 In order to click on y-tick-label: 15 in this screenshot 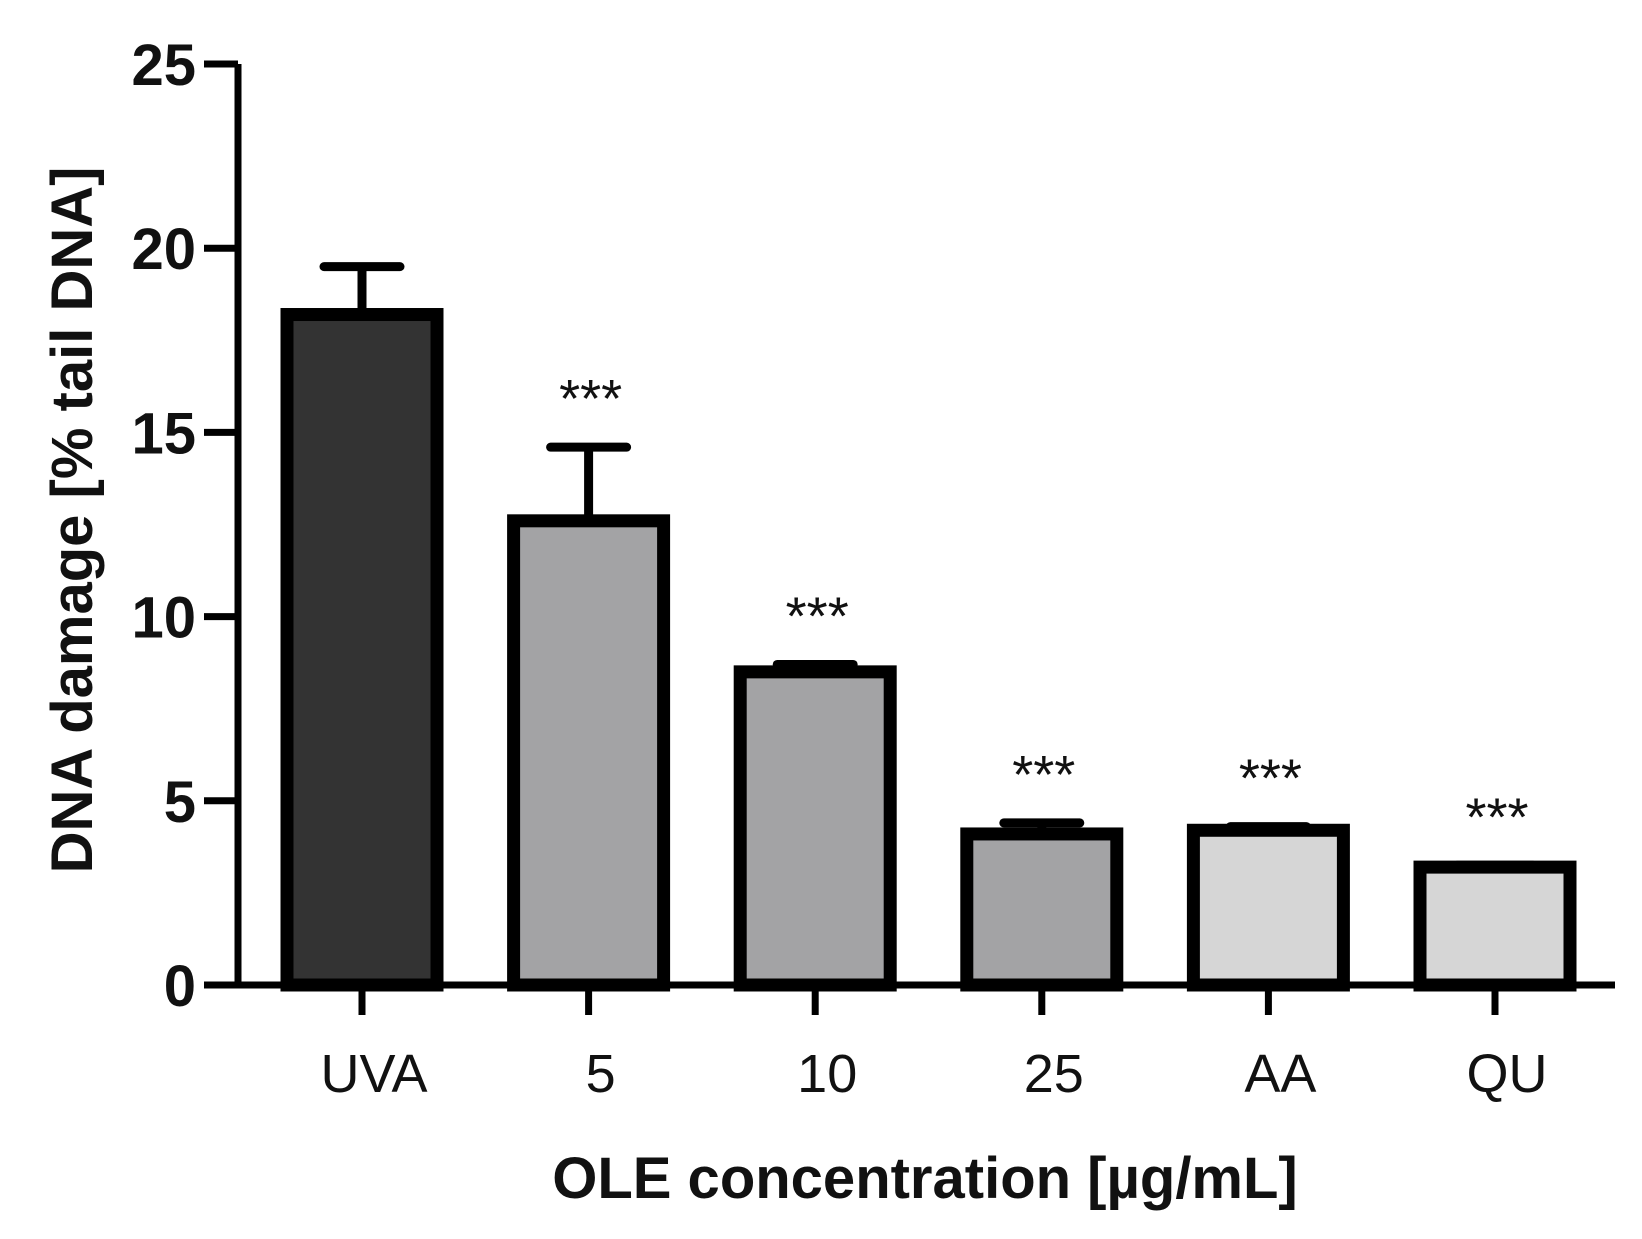, I will do `click(163, 433)`.